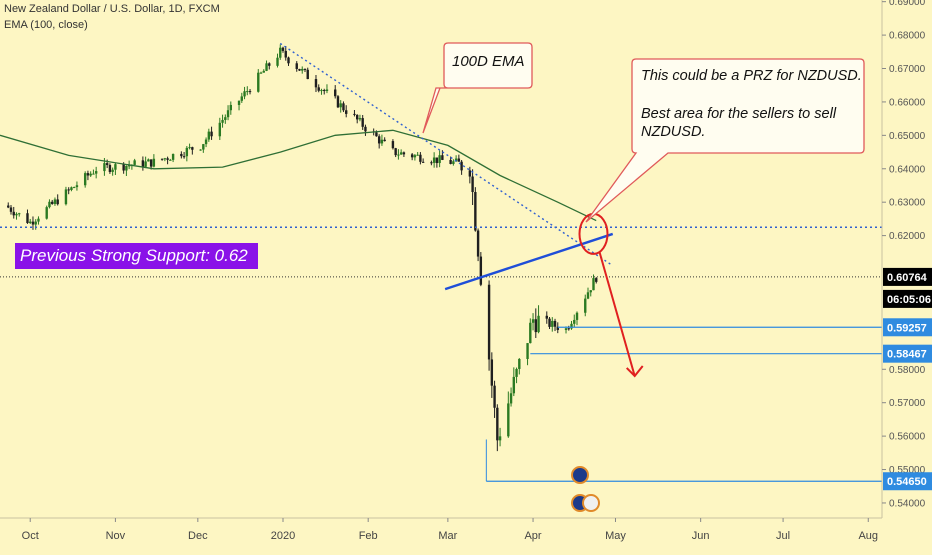 This screenshot has width=932, height=555. What do you see at coordinates (46, 25) in the screenshot?
I see `indicator-label: EMA (100, close)` at bounding box center [46, 25].